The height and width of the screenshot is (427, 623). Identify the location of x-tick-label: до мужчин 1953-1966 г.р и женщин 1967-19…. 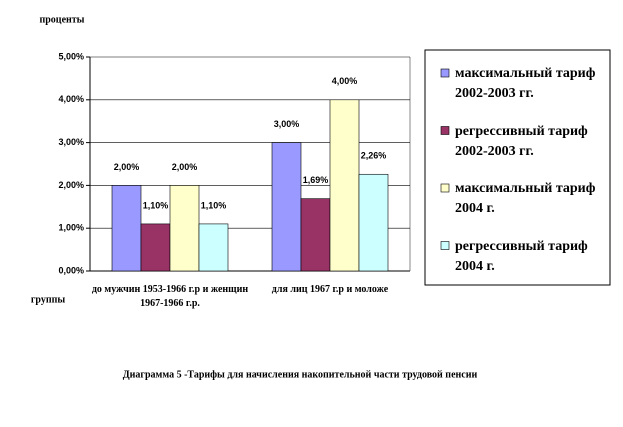
(170, 296).